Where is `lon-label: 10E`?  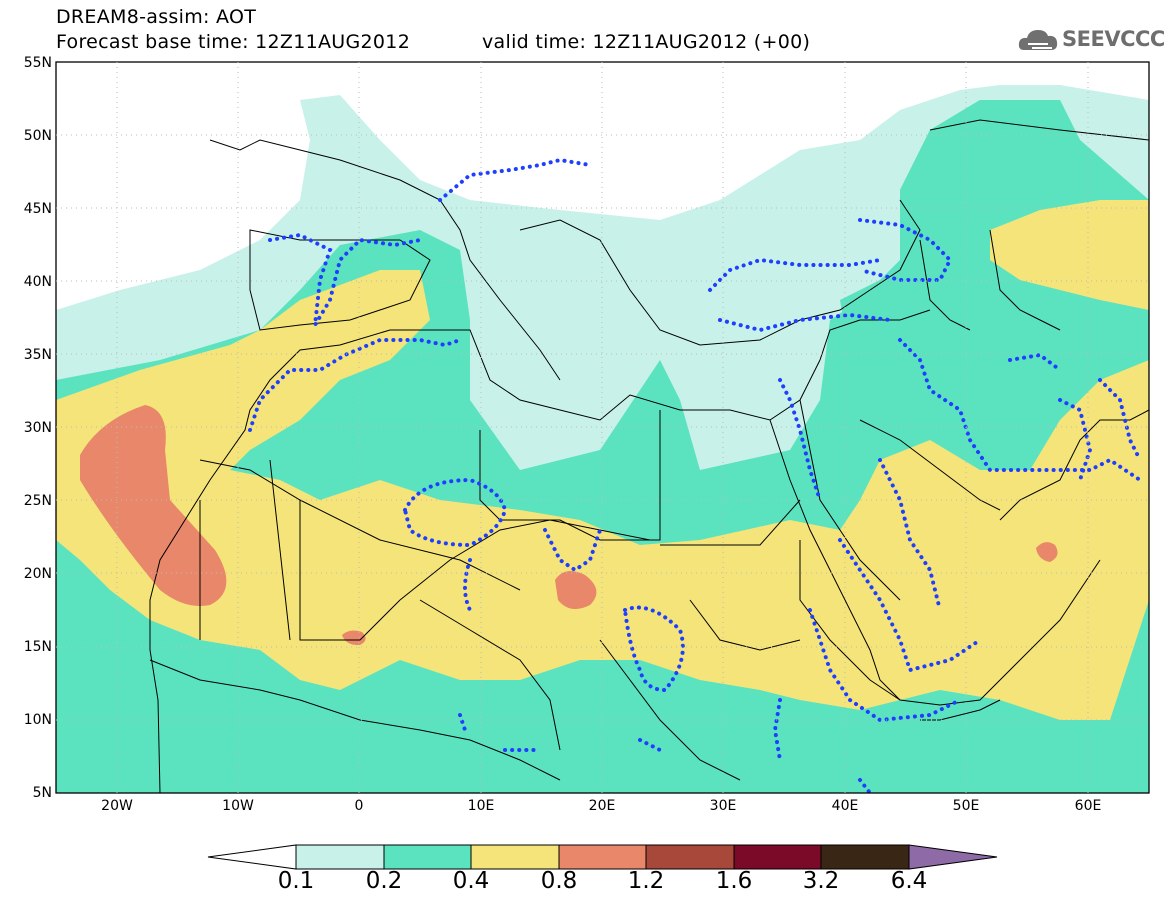 lon-label: 10E is located at coordinates (481, 806).